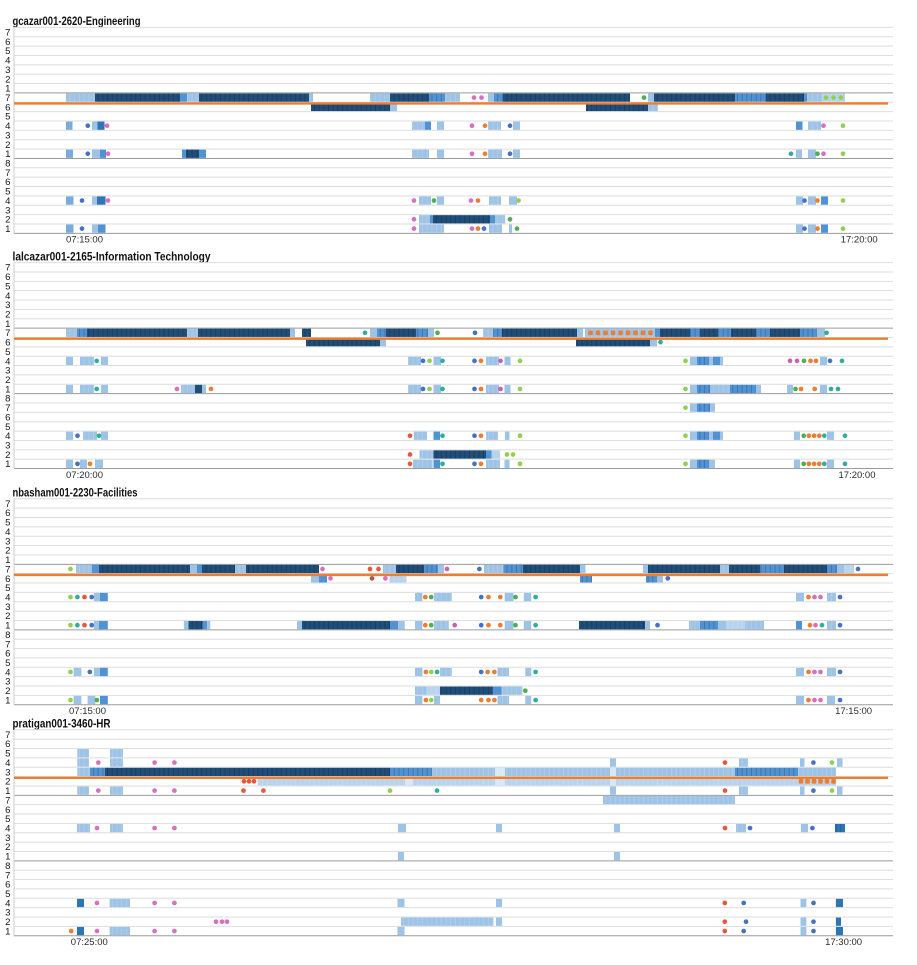  What do you see at coordinates (75, 493) in the screenshot?
I see `svg-text: nbasham001-2230-Facilities` at bounding box center [75, 493].